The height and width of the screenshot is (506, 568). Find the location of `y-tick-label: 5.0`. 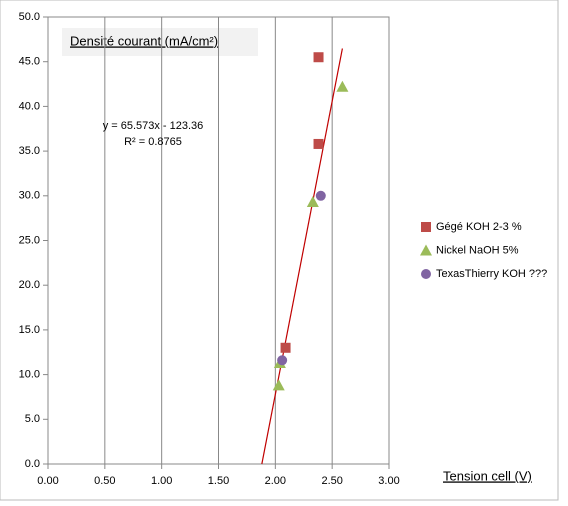

y-tick-label: 5.0 is located at coordinates (32, 419).